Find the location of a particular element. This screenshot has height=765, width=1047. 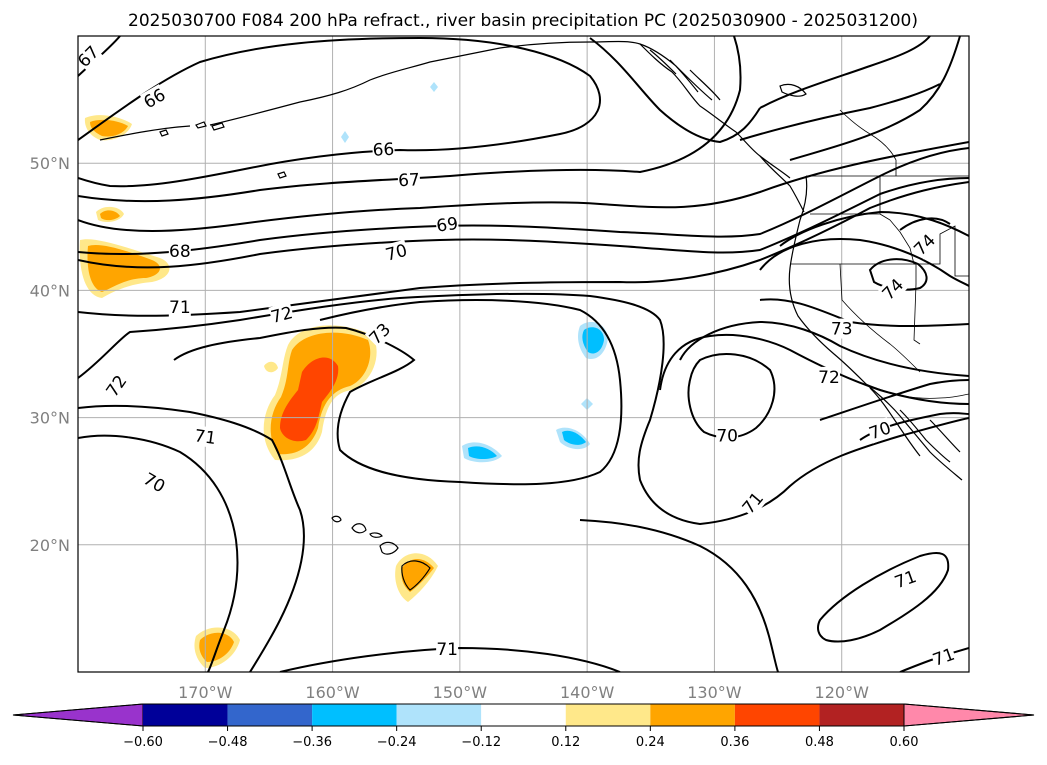

precip-area-neg-dot-52n is located at coordinates (345, 137).